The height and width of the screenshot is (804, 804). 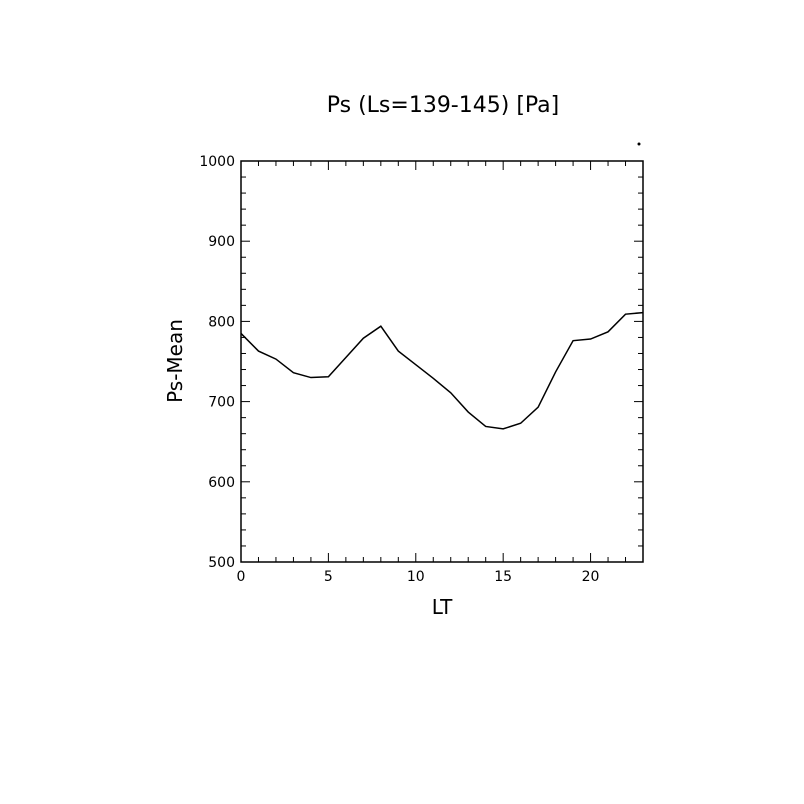 What do you see at coordinates (503, 577) in the screenshot?
I see `x-tick-label: 15` at bounding box center [503, 577].